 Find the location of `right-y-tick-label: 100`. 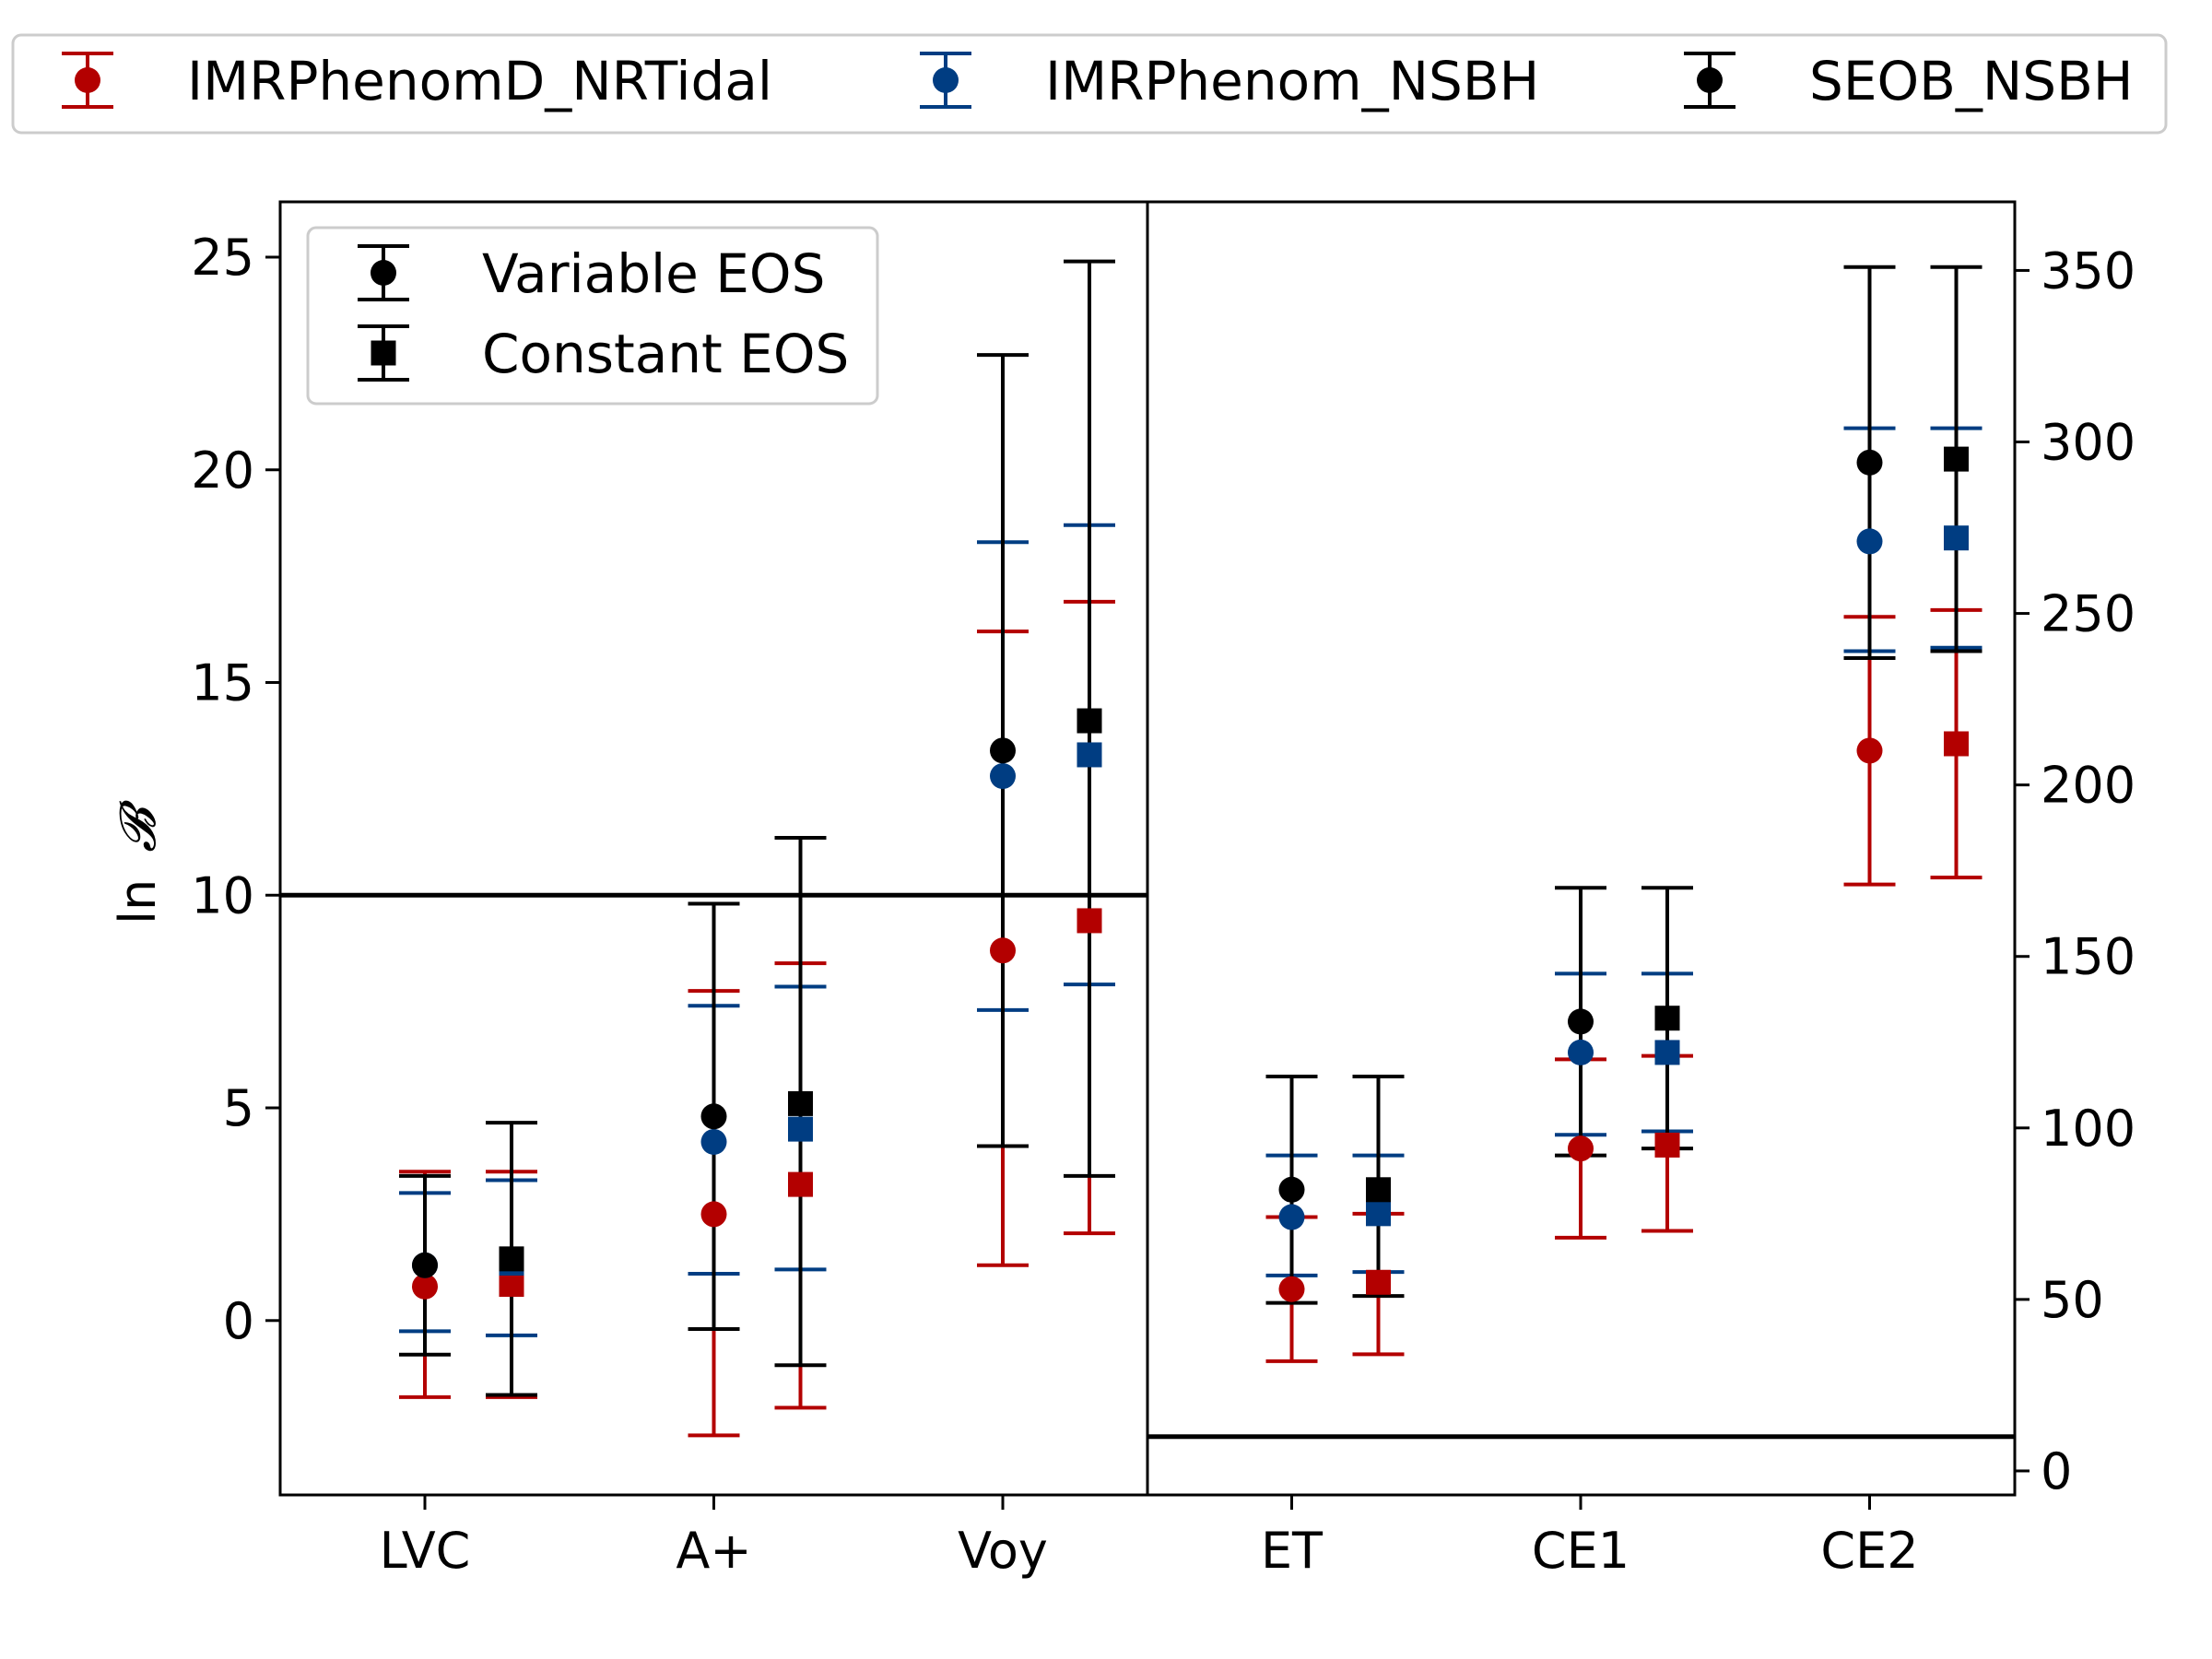

right-y-tick-label: 100 is located at coordinates (2088, 1129).